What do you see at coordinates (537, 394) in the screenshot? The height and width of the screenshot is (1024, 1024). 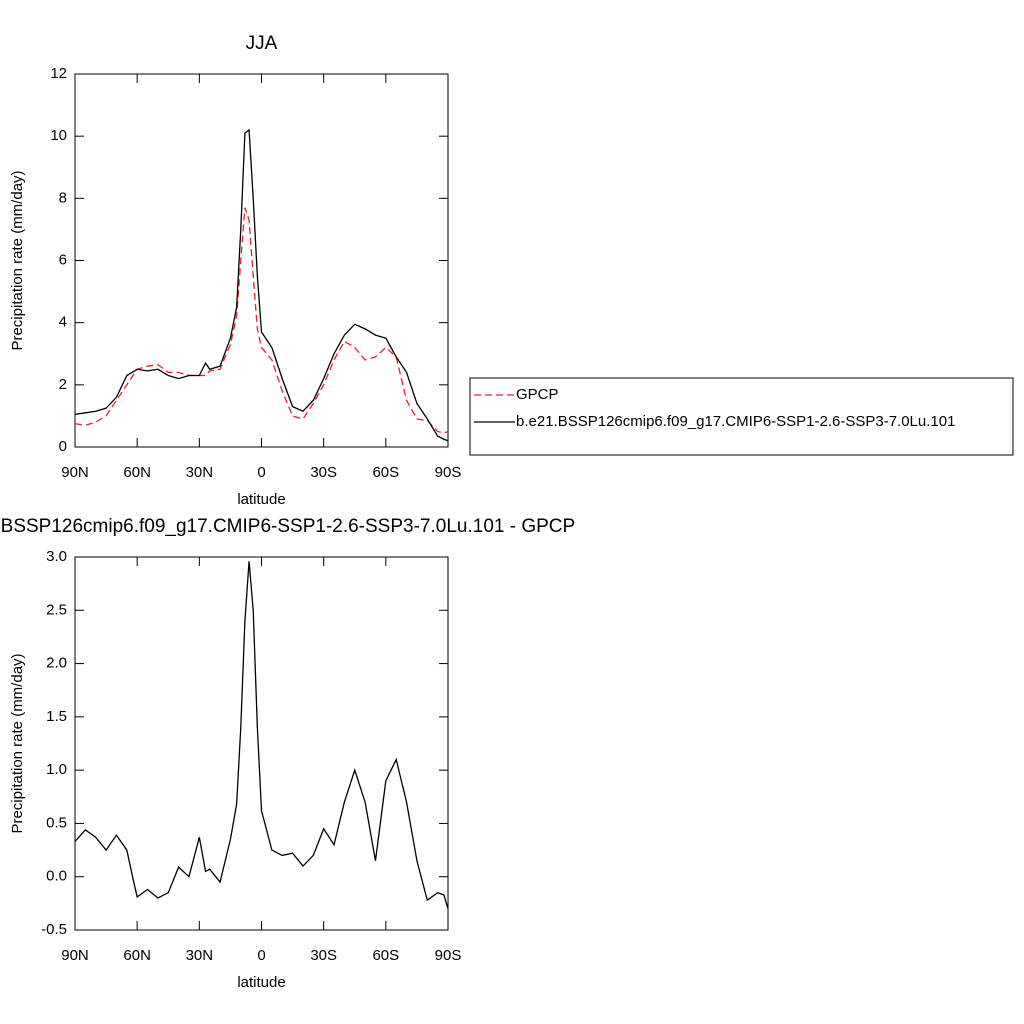 I see `legend-label: GPCP` at bounding box center [537, 394].